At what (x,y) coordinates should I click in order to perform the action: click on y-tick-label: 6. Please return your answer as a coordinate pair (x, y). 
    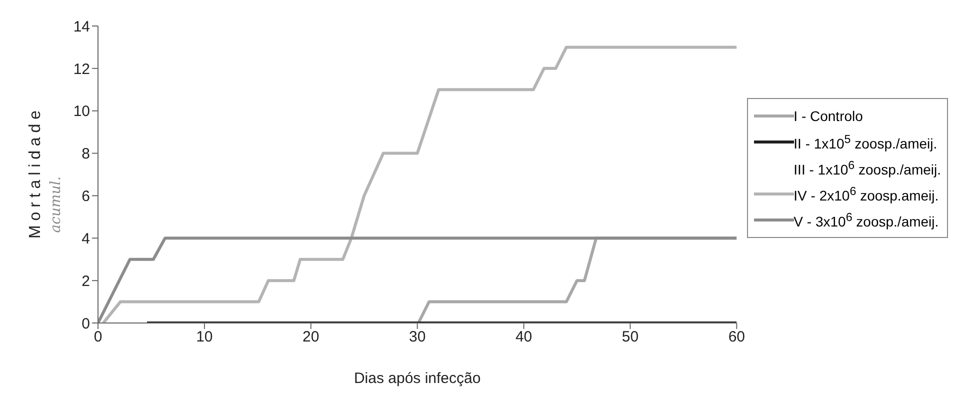
    Looking at the image, I should click on (86, 197).